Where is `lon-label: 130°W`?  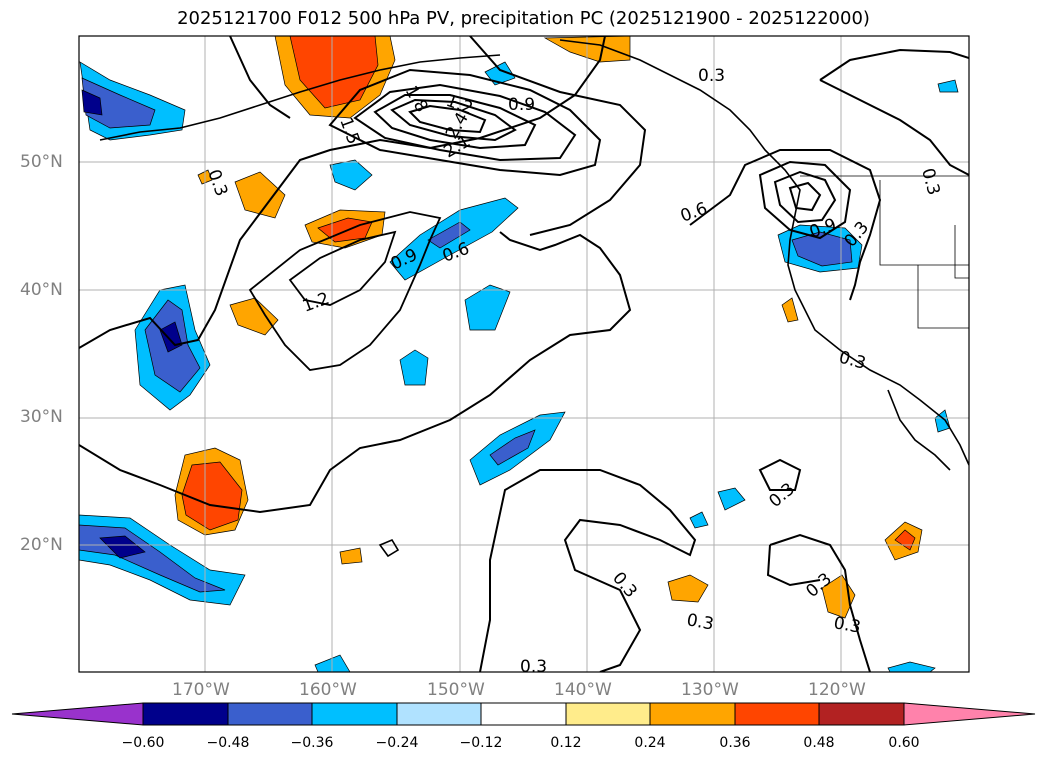 lon-label: 130°W is located at coordinates (710, 690).